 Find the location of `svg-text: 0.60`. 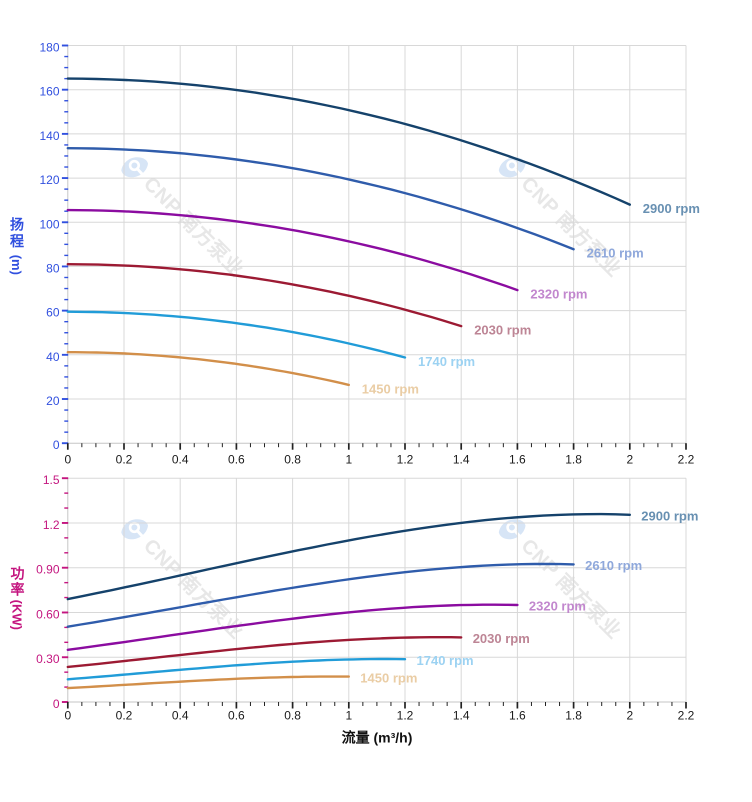

svg-text: 0.60 is located at coordinates (48, 614).